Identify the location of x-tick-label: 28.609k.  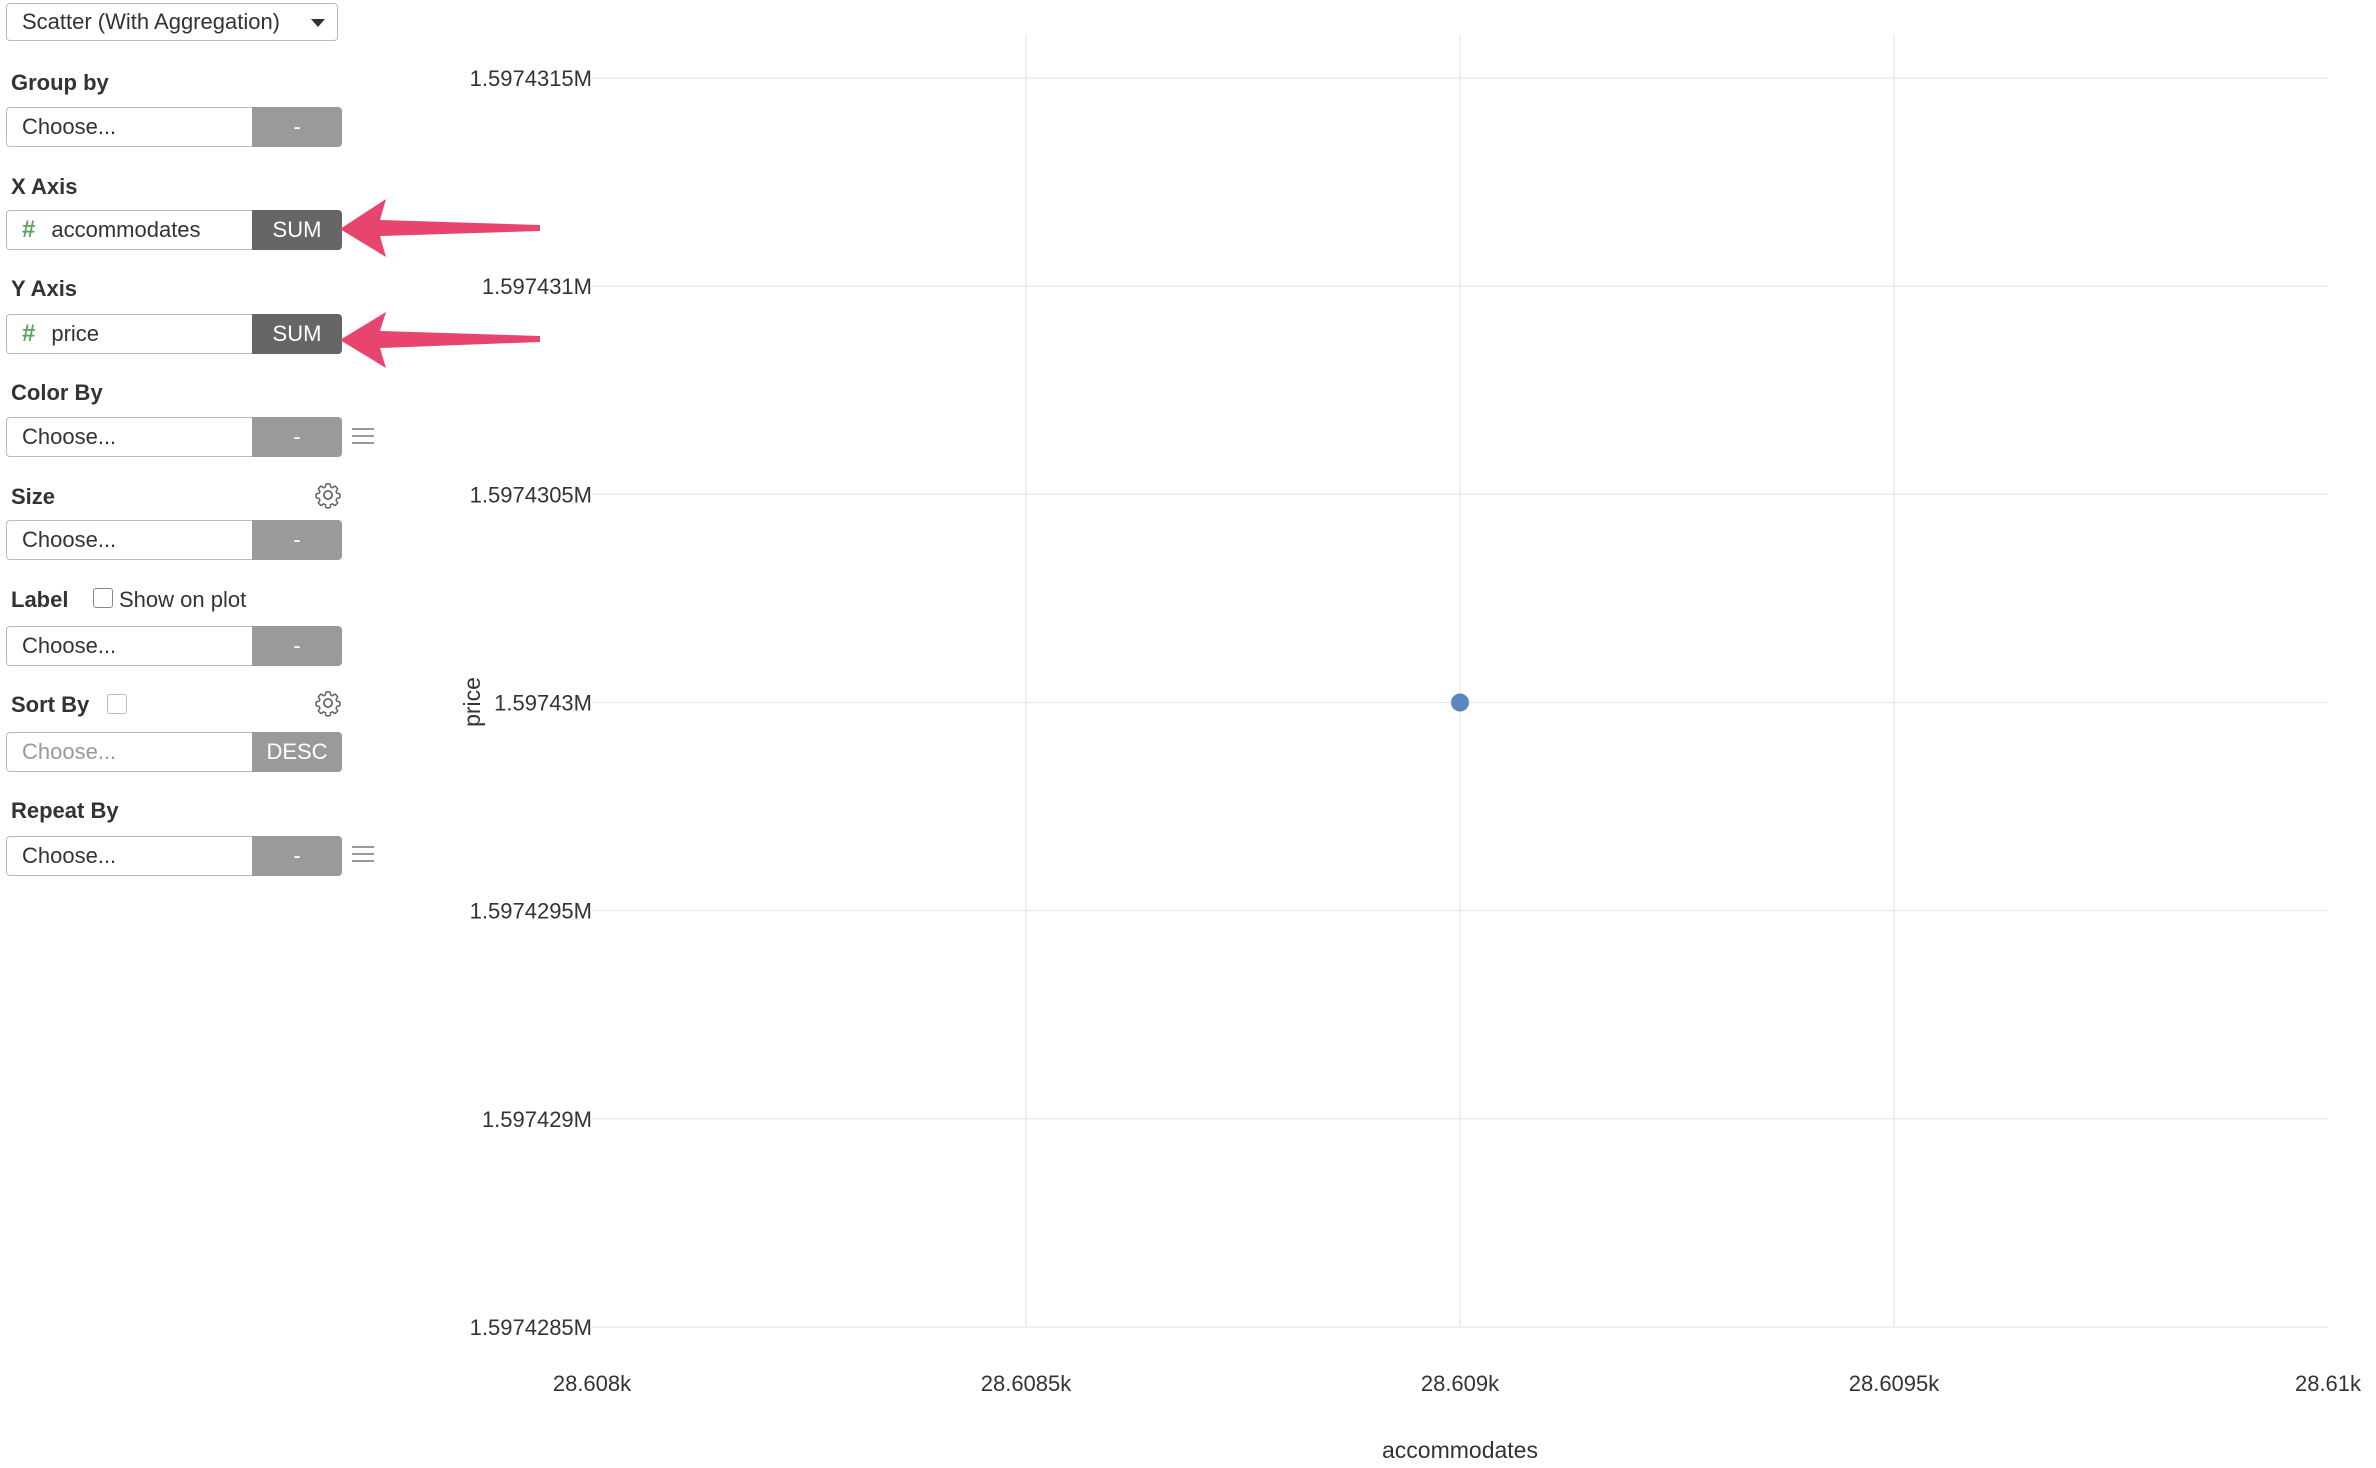
(1460, 1383).